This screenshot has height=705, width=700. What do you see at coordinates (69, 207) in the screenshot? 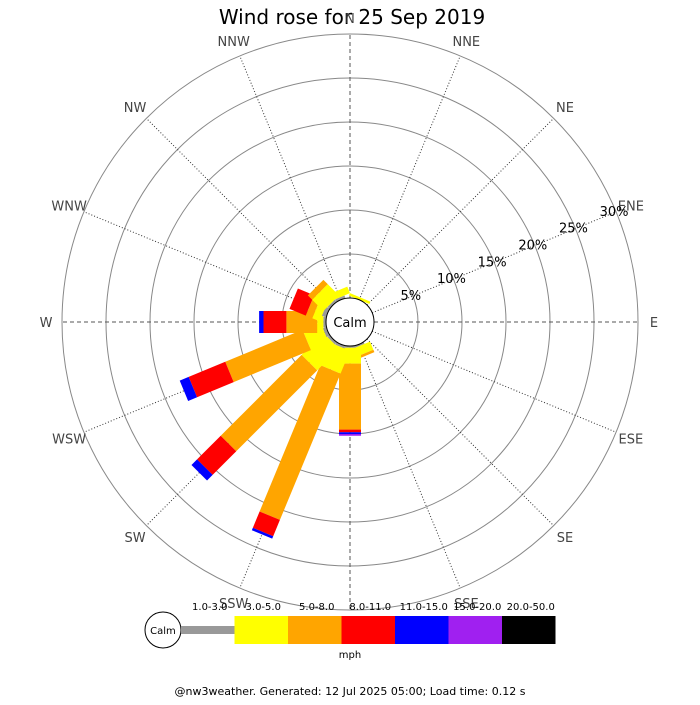
I see `direction-label-wnw: WNW` at bounding box center [69, 207].